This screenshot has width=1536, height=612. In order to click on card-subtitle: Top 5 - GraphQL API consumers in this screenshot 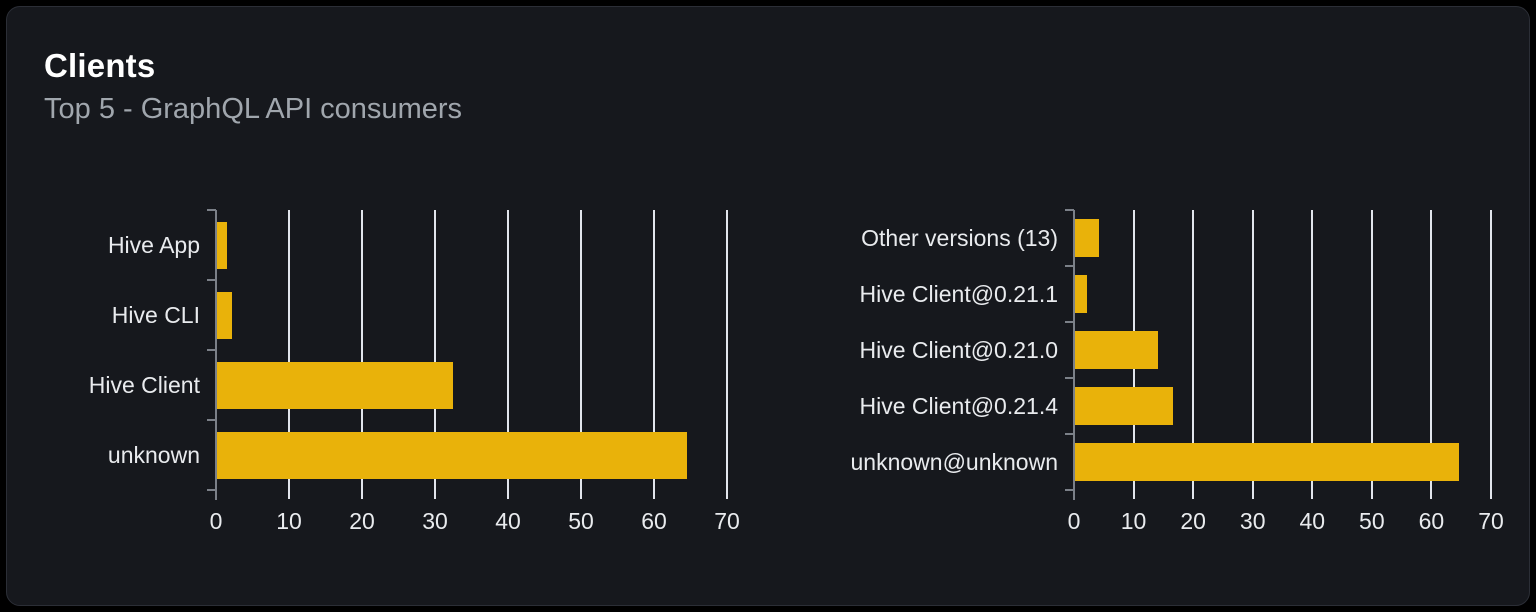, I will do `click(253, 109)`.